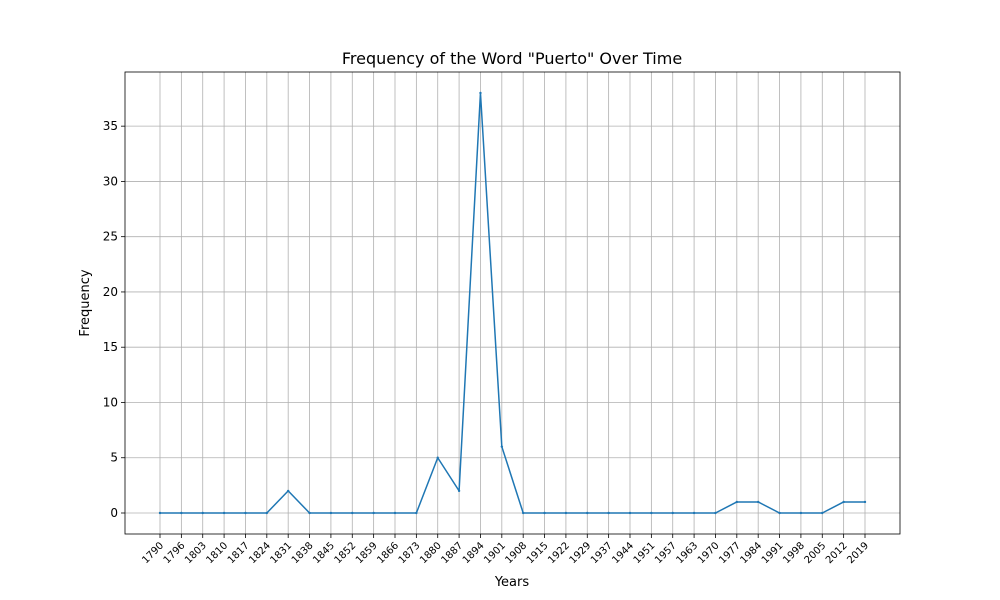 The width and height of the screenshot is (1000, 600). I want to click on x-tick-label: 1880, so click(431, 553).